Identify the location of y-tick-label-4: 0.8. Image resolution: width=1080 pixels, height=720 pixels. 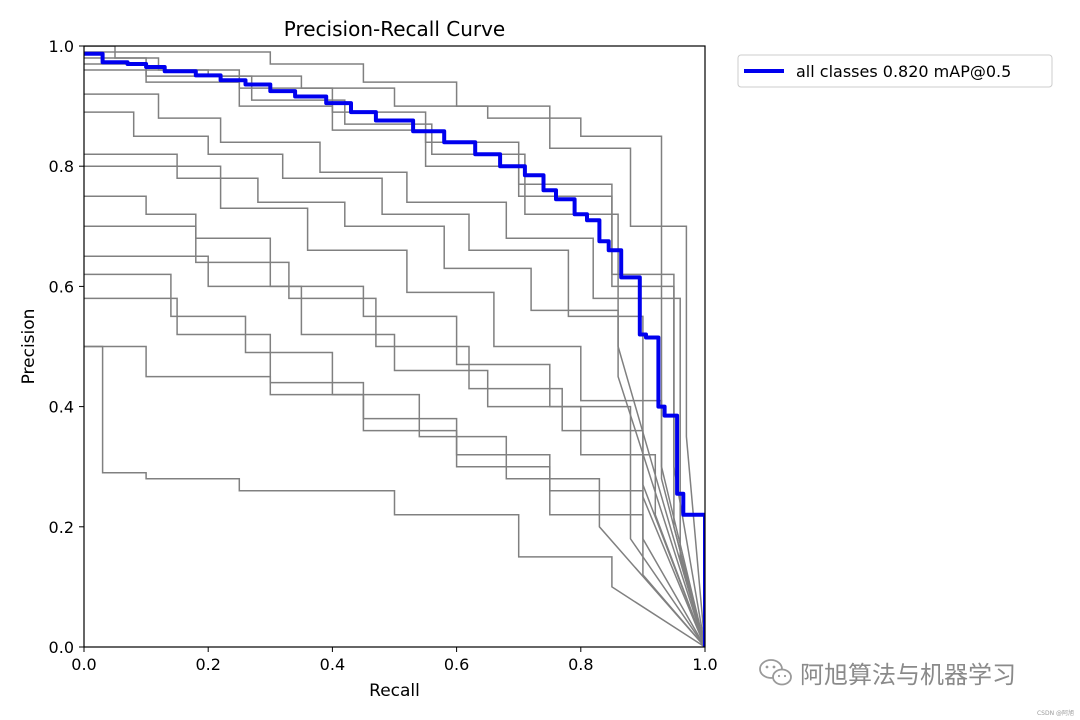
(61, 166).